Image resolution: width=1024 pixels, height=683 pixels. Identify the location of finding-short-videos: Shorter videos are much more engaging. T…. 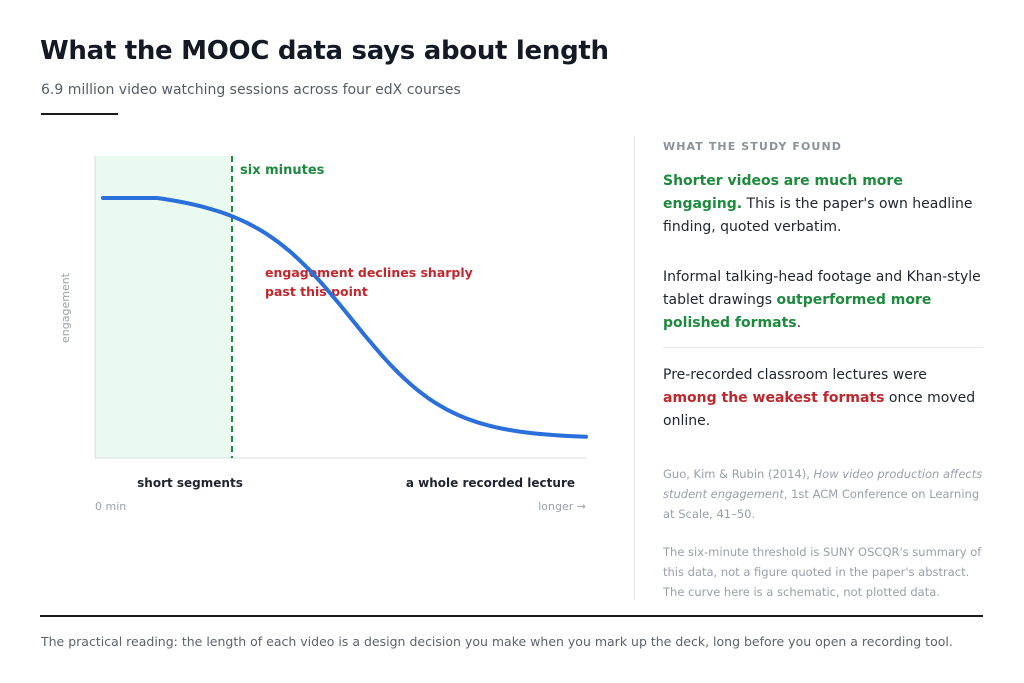
(823, 204).